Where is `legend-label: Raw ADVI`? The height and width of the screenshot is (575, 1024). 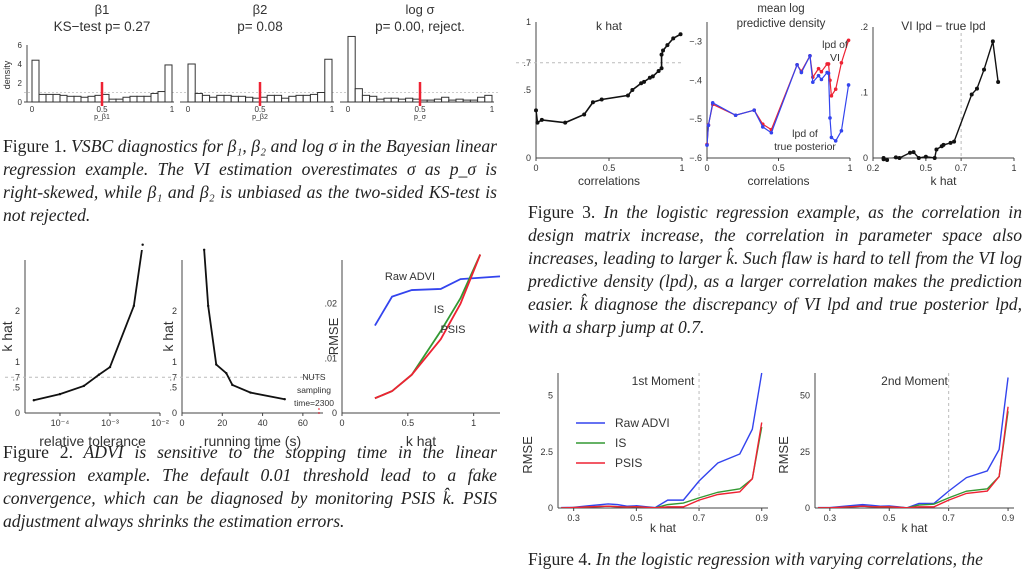 legend-label: Raw ADVI is located at coordinates (642, 423).